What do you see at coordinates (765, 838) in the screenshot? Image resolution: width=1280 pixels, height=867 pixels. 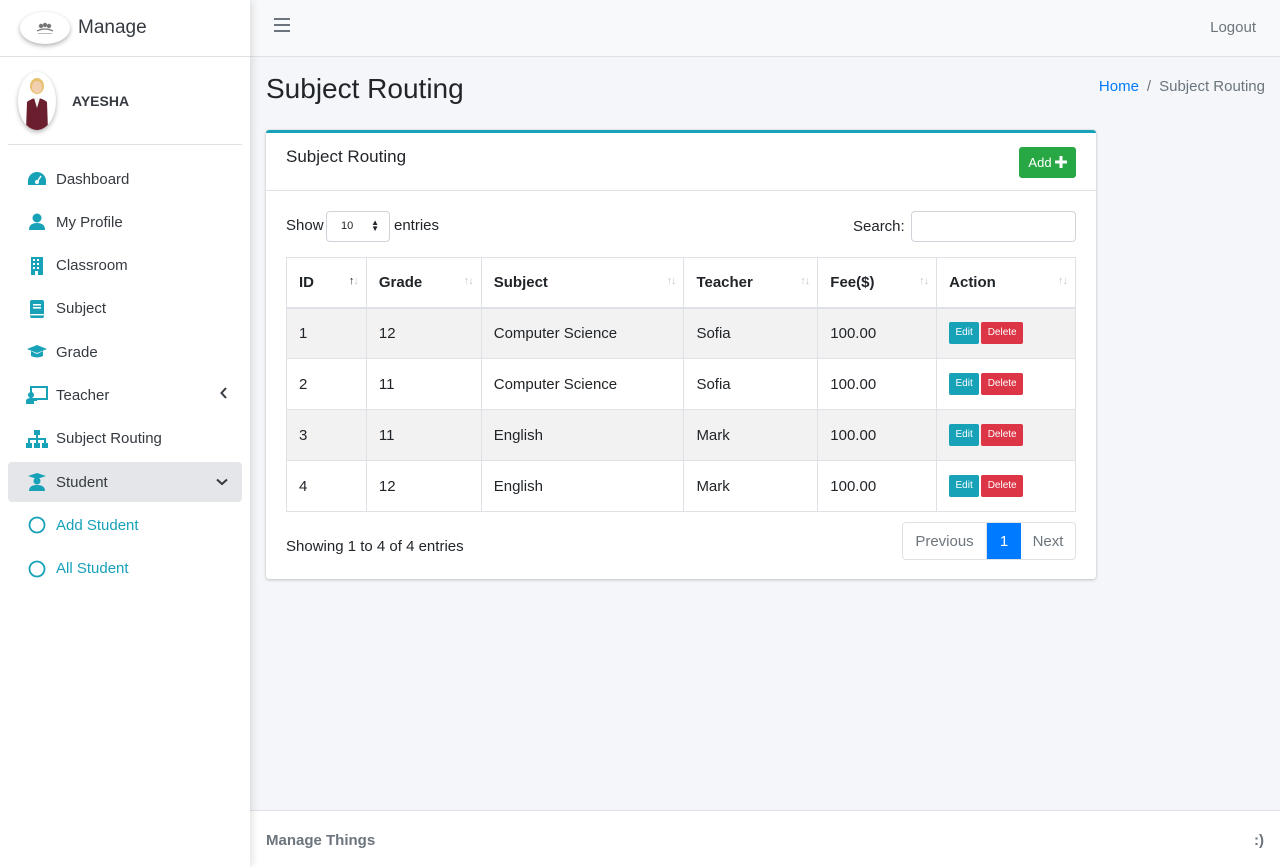 I see `footer: Manage Things :)` at bounding box center [765, 838].